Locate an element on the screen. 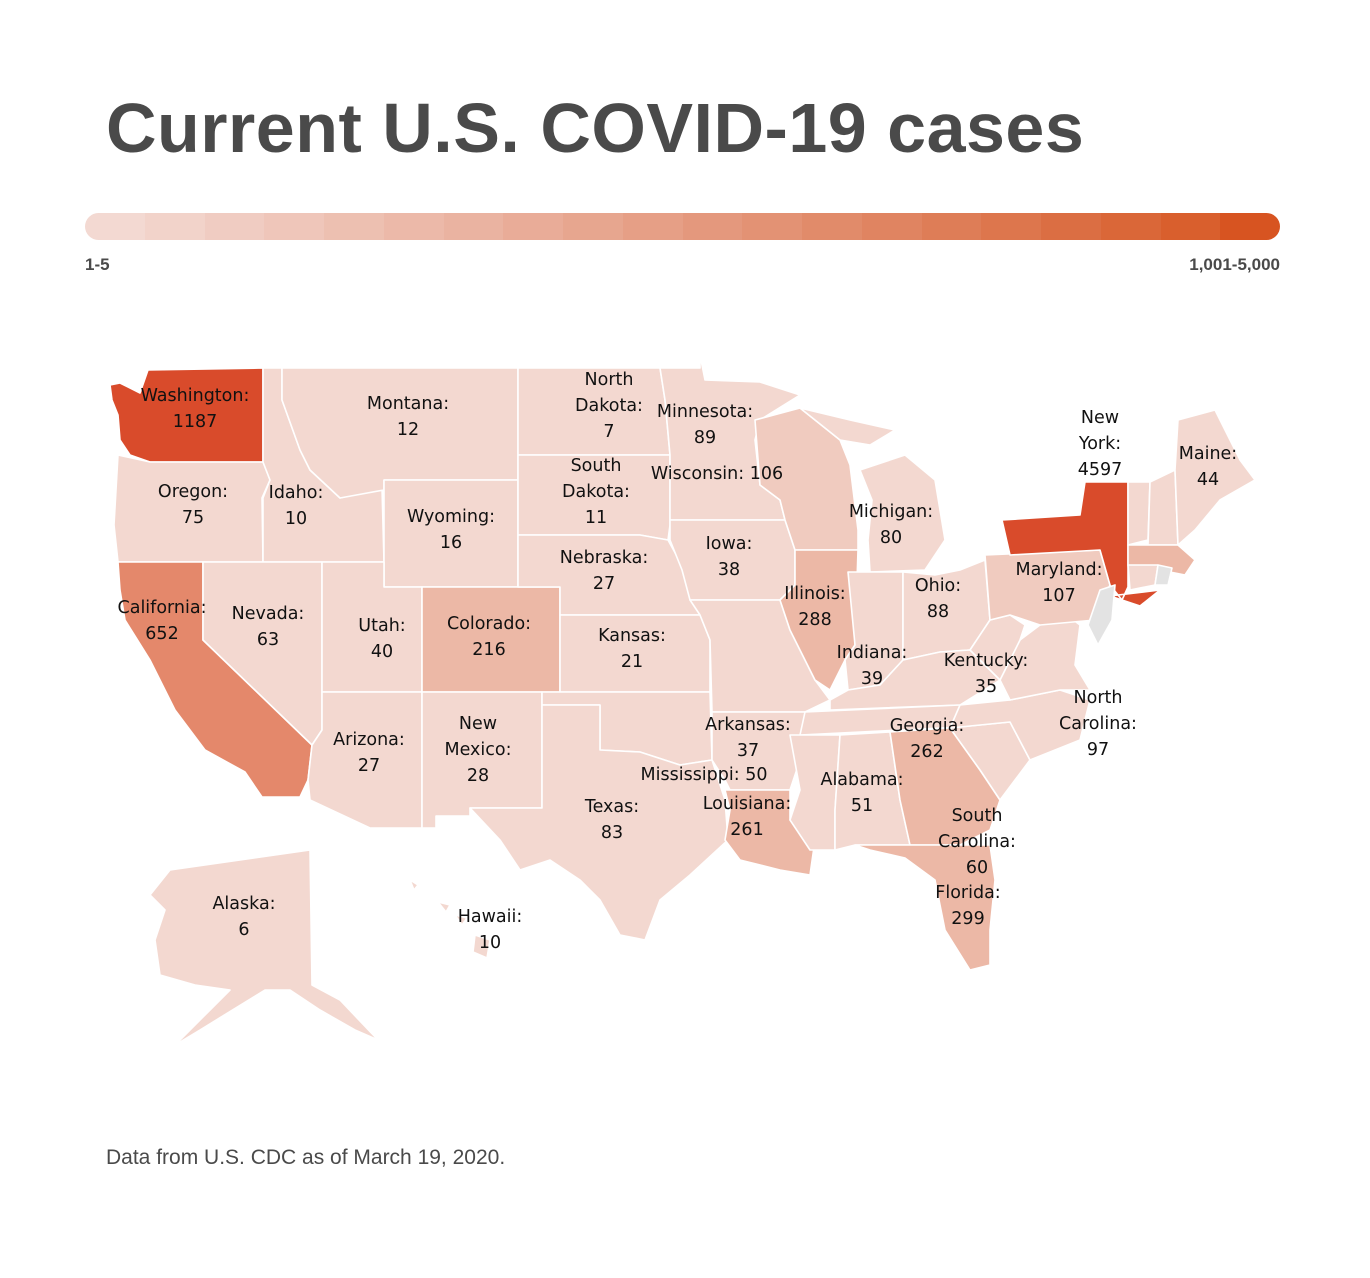  state-minnesota is located at coordinates (730, 437).